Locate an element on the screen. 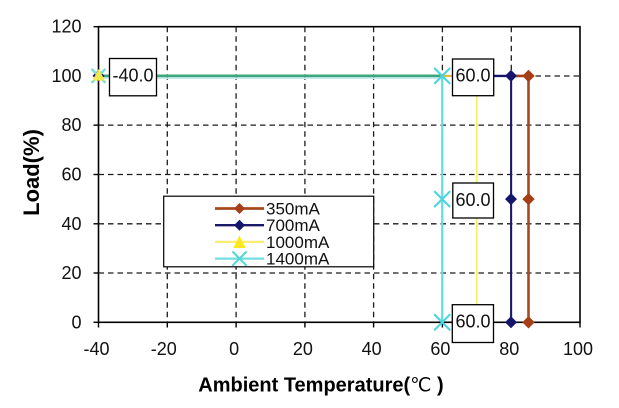 The width and height of the screenshot is (619, 408). svg-text: 1400mA is located at coordinates (298, 259).